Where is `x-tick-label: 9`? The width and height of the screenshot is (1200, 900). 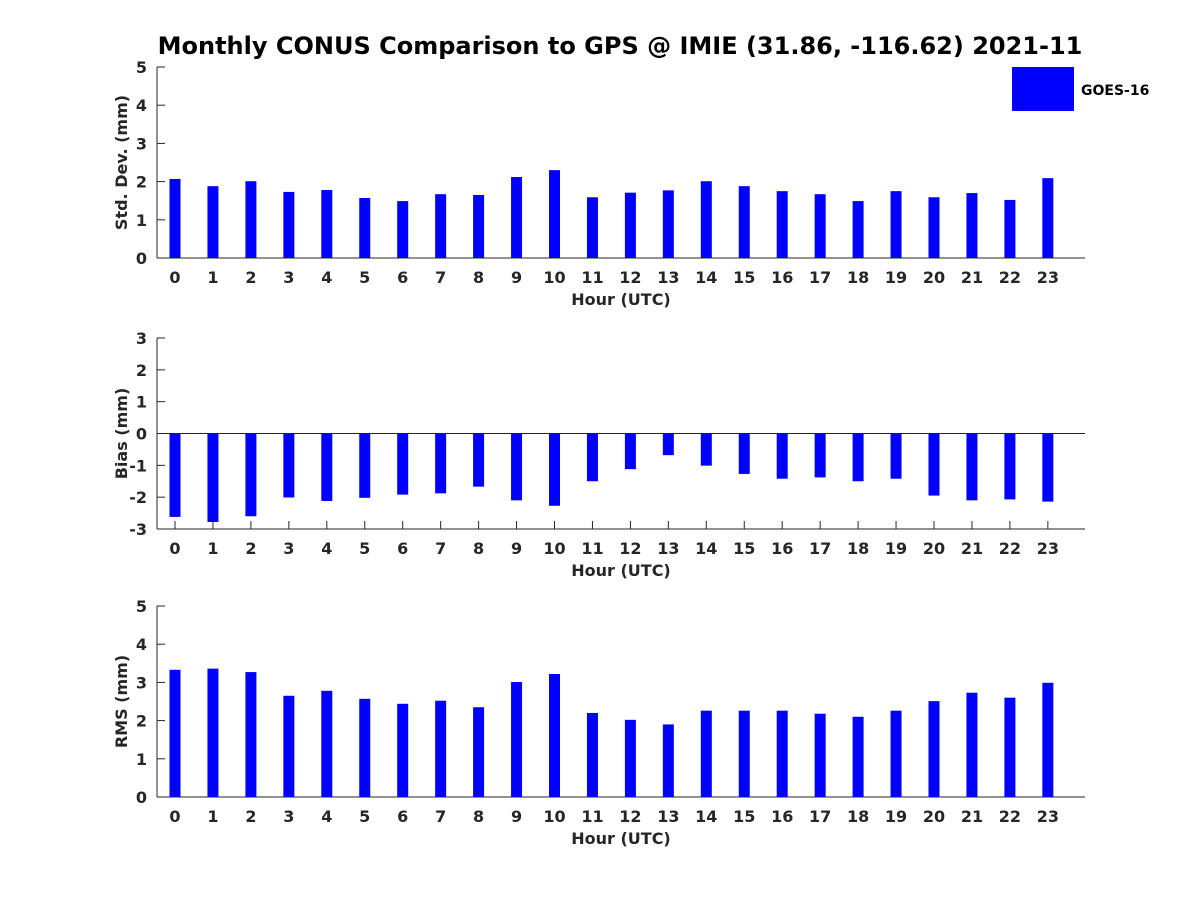
x-tick-label: 9 is located at coordinates (516, 277).